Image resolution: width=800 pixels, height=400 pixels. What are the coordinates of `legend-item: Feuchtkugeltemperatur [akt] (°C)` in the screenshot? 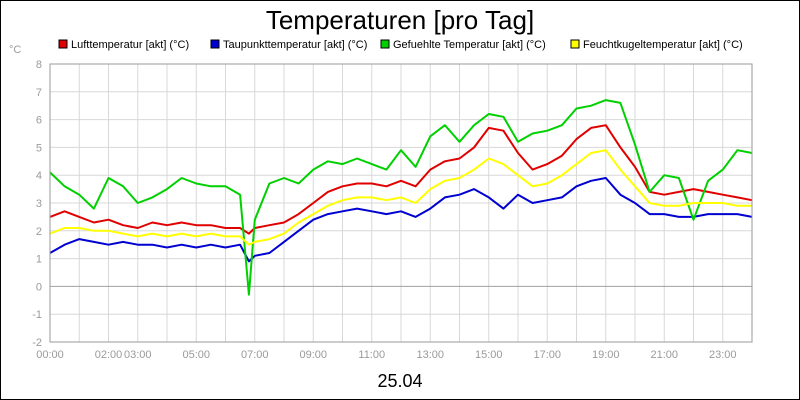 It's located at (656, 45).